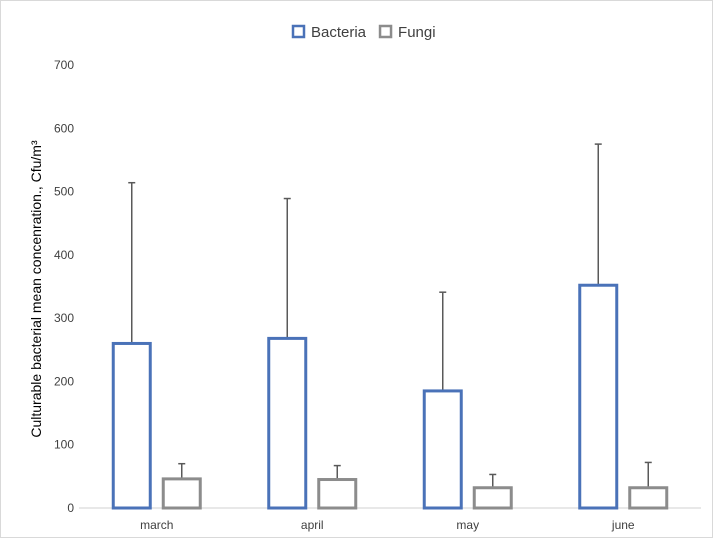 This screenshot has width=713, height=542. I want to click on x-tick-label: may, so click(467, 525).